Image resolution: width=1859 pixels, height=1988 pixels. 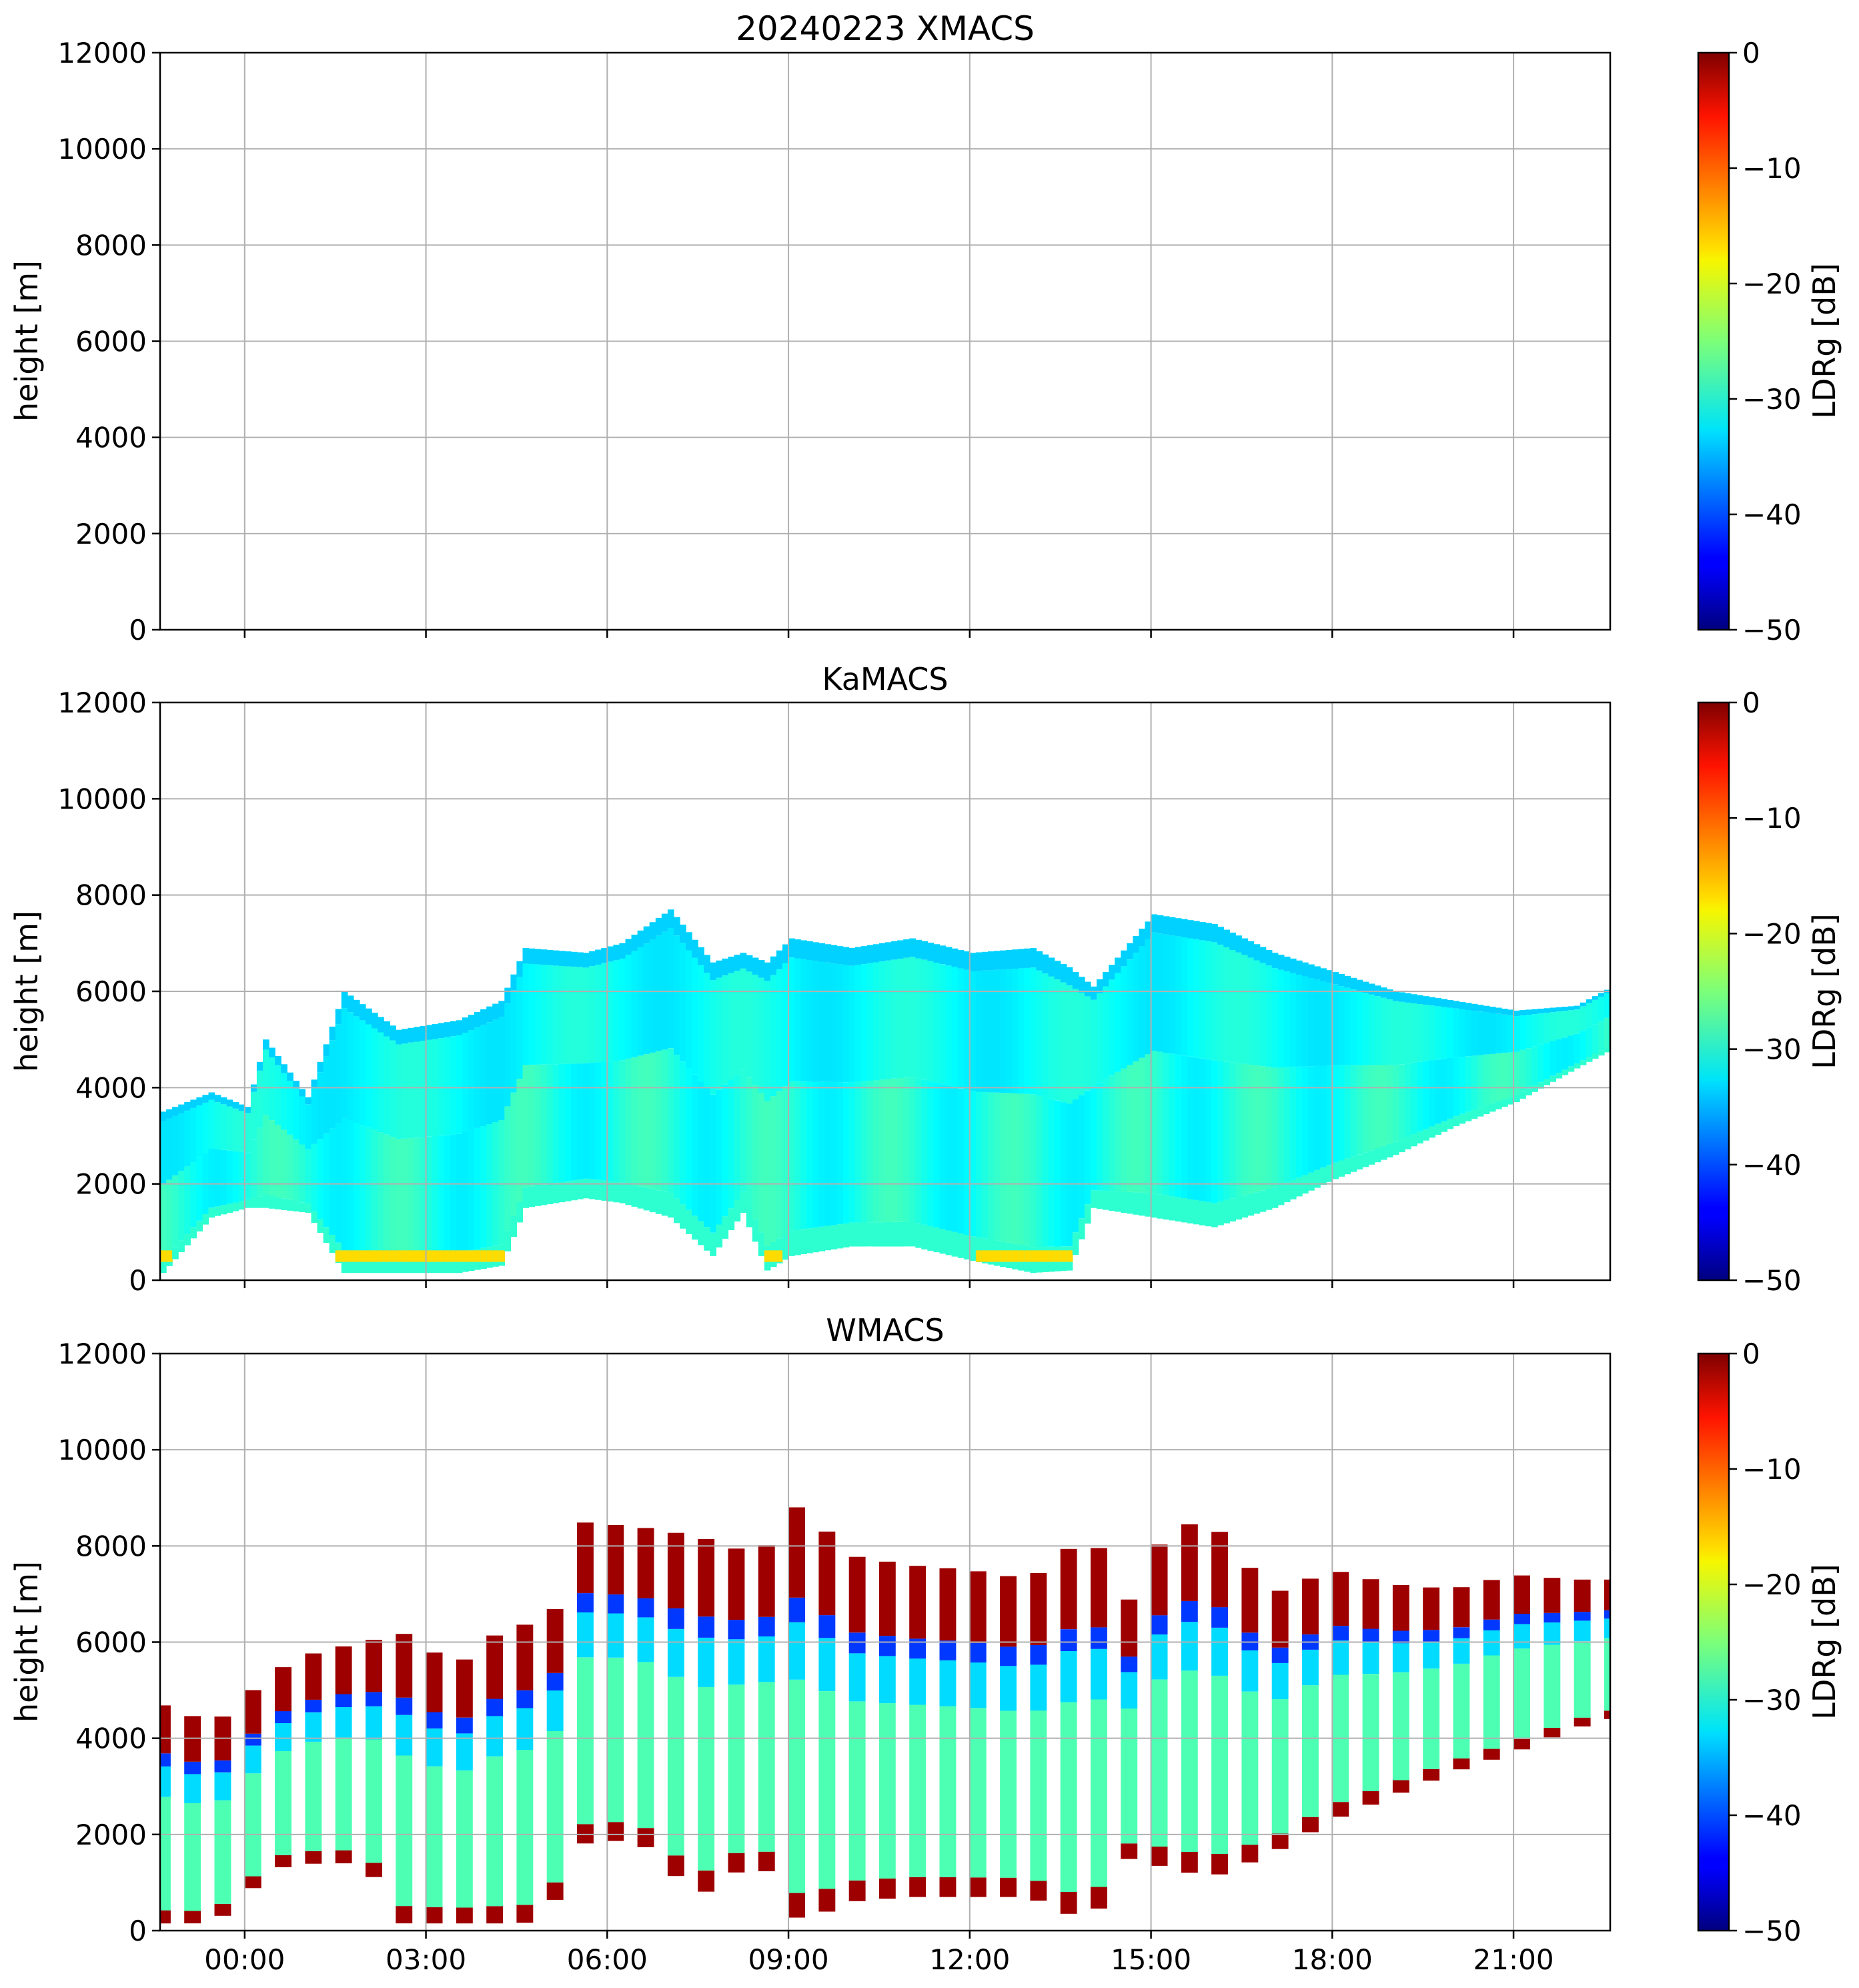 I want to click on y-tick-label: 6000, so click(x=111, y=991).